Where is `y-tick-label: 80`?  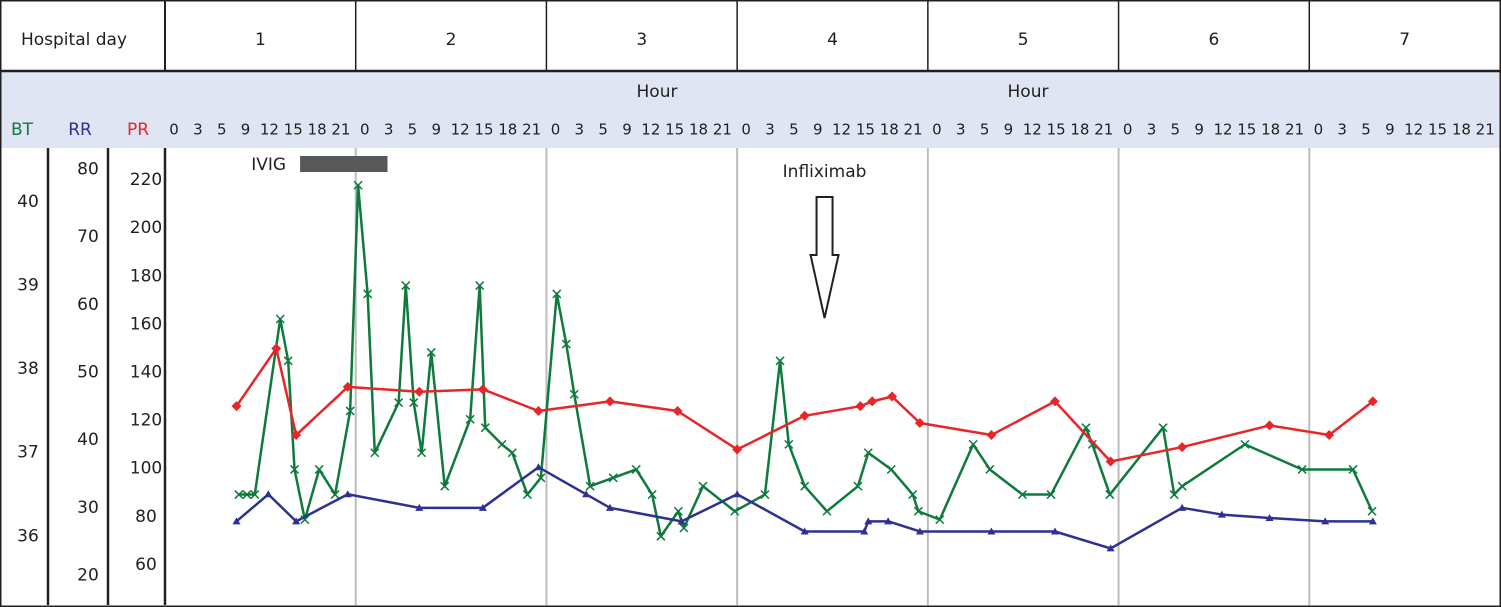
y-tick-label: 80 is located at coordinates (146, 517).